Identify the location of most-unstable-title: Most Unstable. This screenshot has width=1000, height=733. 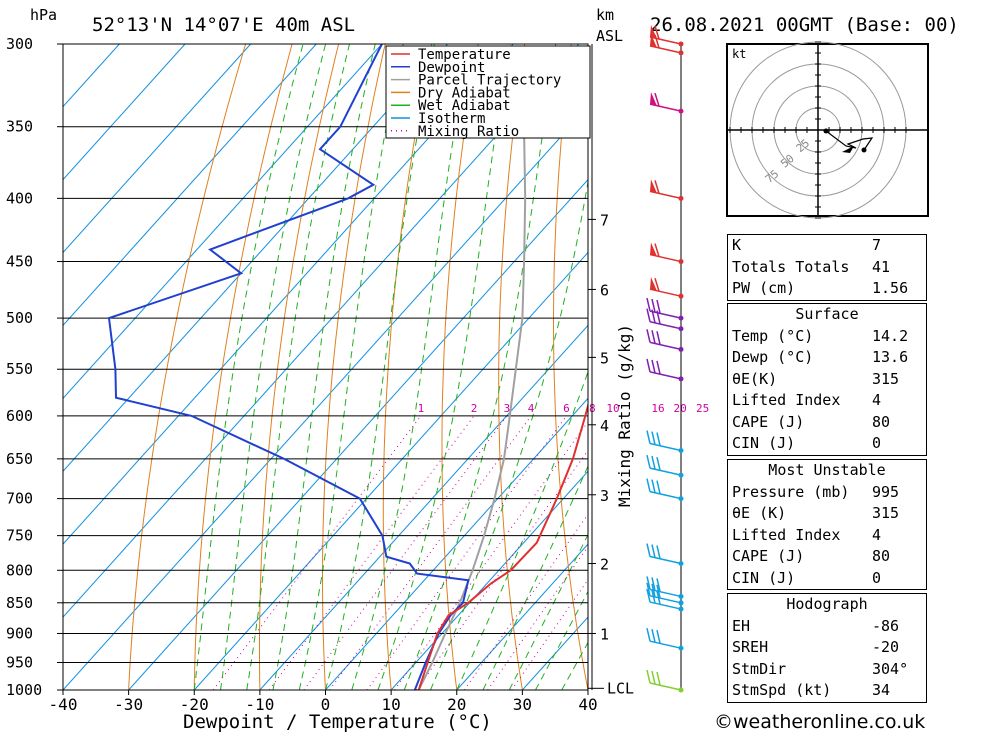
(827, 470).